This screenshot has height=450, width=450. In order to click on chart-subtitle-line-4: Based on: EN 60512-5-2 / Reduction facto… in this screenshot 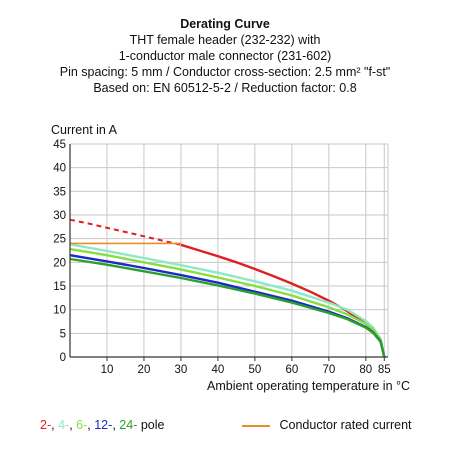, I will do `click(225, 88)`.